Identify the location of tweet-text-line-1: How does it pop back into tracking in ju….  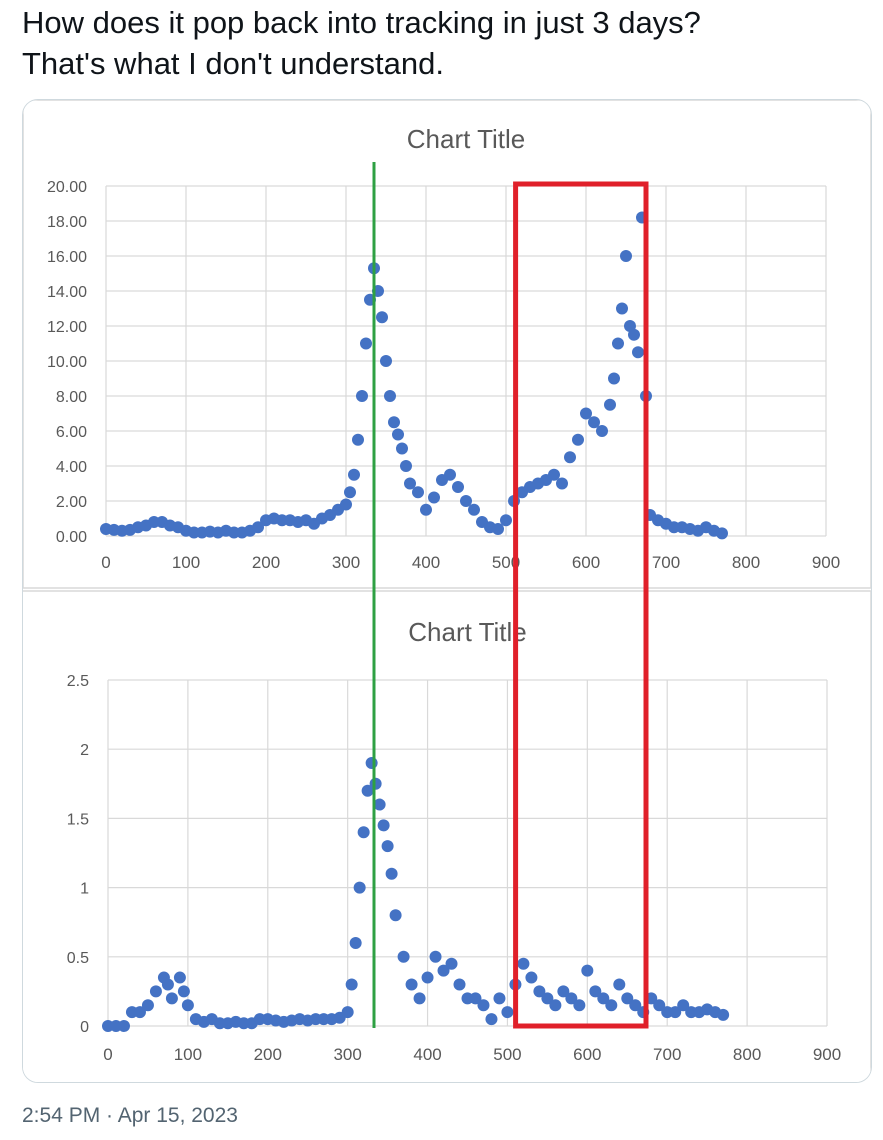
(361, 22).